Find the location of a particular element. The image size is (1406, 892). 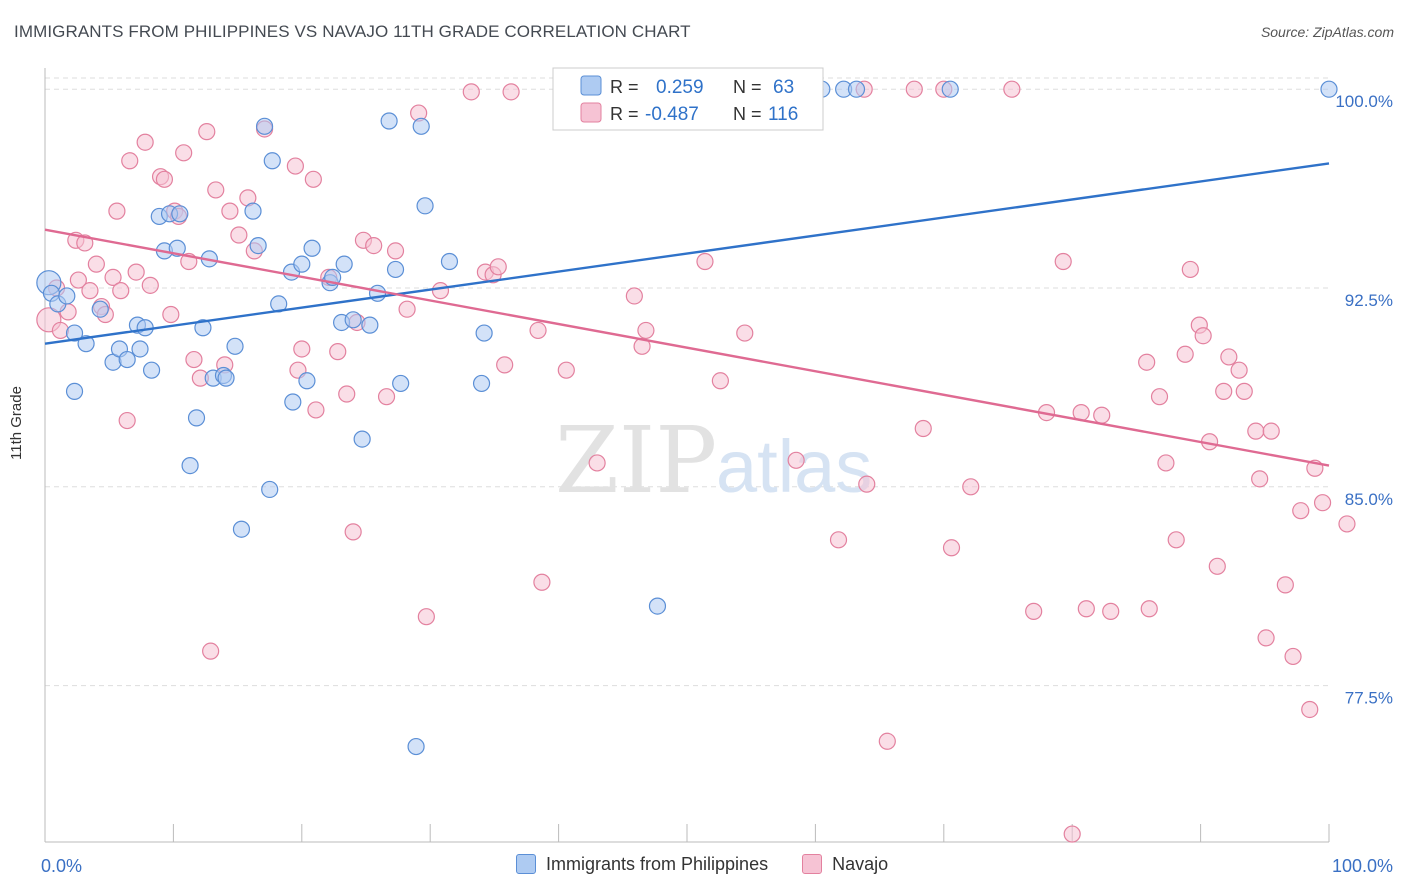

legend-item-navajo: Navajo is located at coordinates (845, 864).